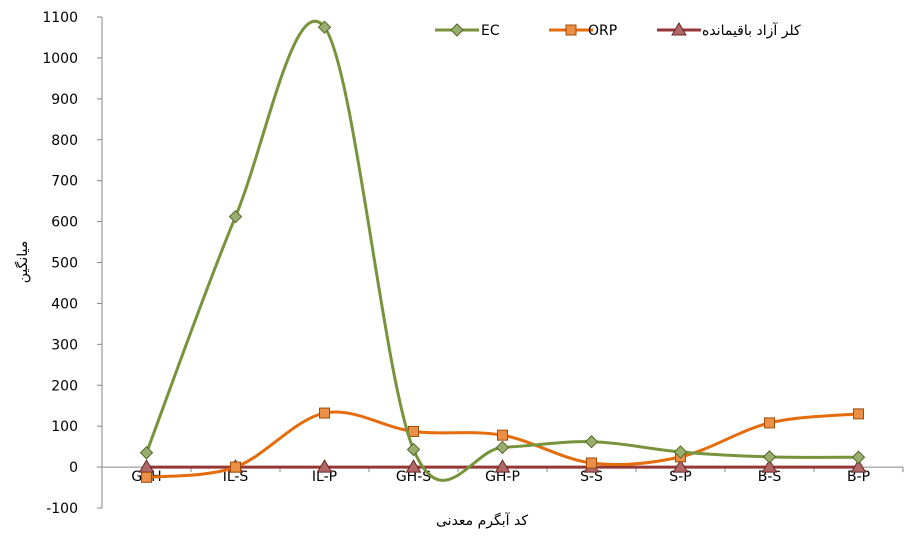  Describe the element at coordinates (64, 386) in the screenshot. I see `y-tick-label: 200` at that location.